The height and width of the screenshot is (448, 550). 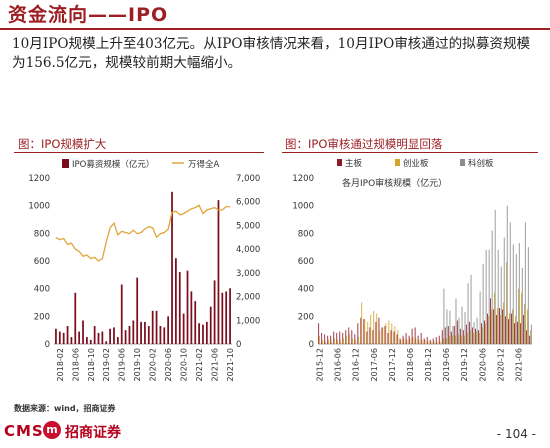 What do you see at coordinates (91, 364) in the screenshot?
I see `x-tick-label: 2018-10` at bounding box center [91, 364].